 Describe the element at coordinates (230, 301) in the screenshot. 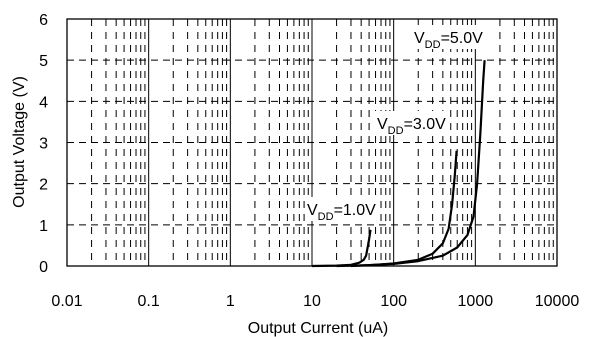

I see `x-tick-label: 1` at that location.